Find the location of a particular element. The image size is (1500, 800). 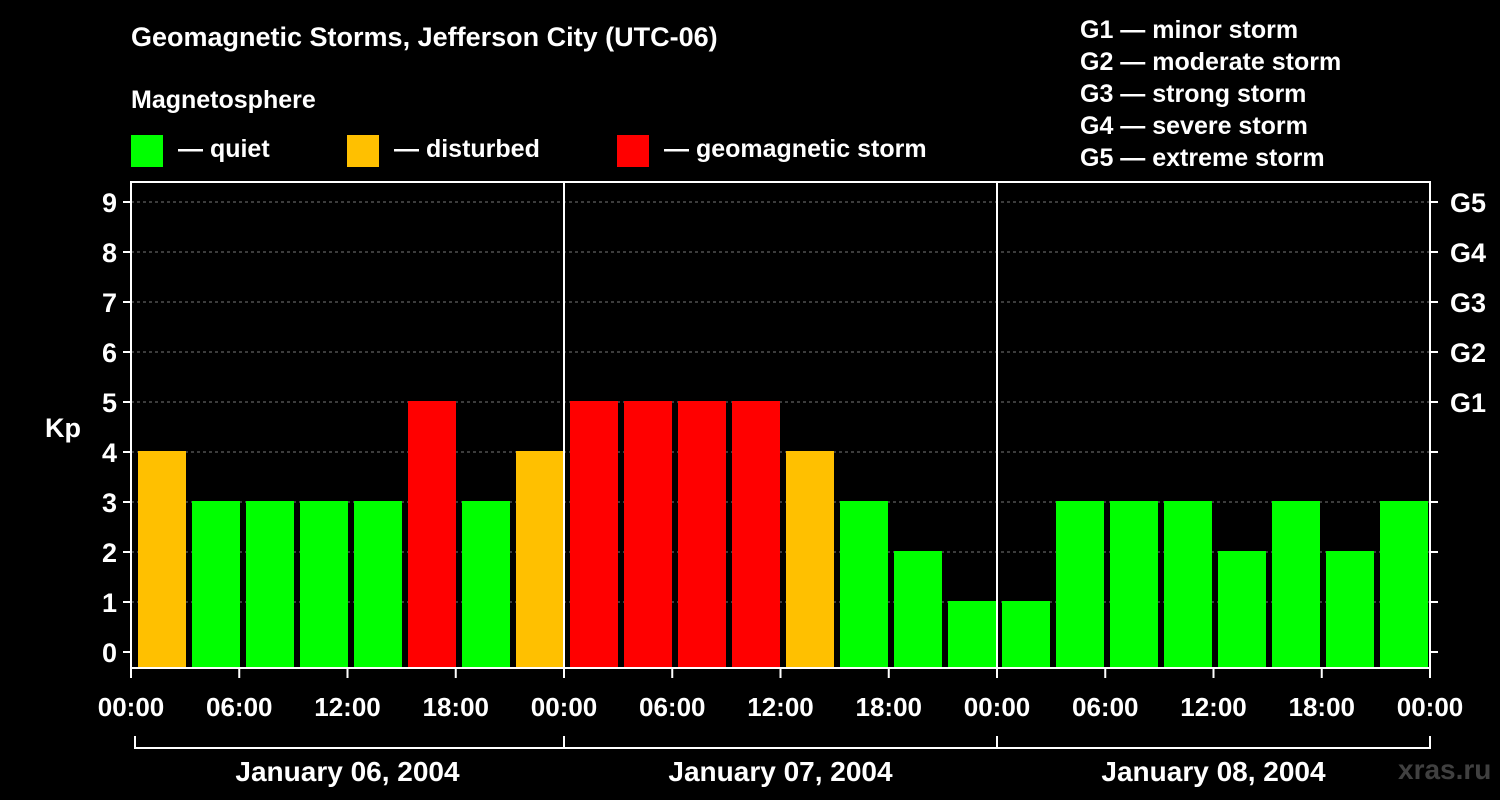

g-scale-label-G2: G2 is located at coordinates (1468, 353).